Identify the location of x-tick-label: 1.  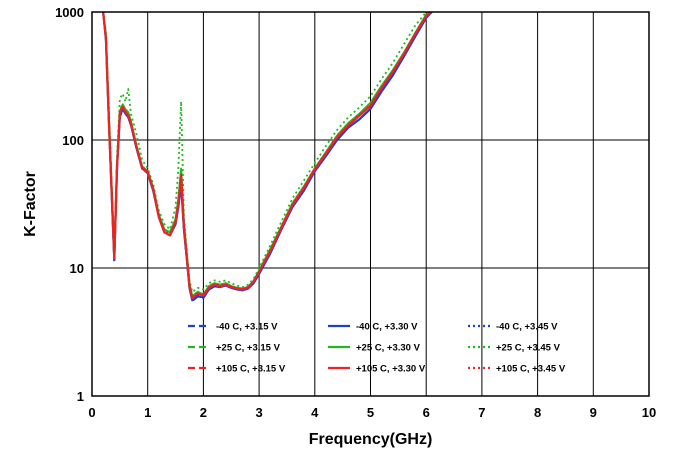
(147, 412).